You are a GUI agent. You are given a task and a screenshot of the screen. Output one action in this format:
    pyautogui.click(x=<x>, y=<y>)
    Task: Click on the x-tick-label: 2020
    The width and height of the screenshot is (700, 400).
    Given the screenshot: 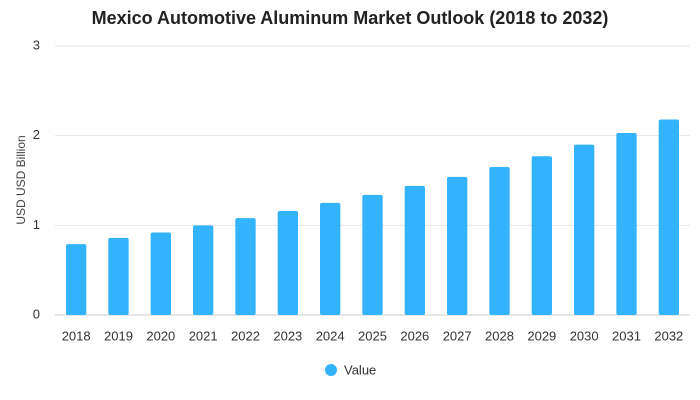 What is the action you would take?
    pyautogui.click(x=160, y=335)
    